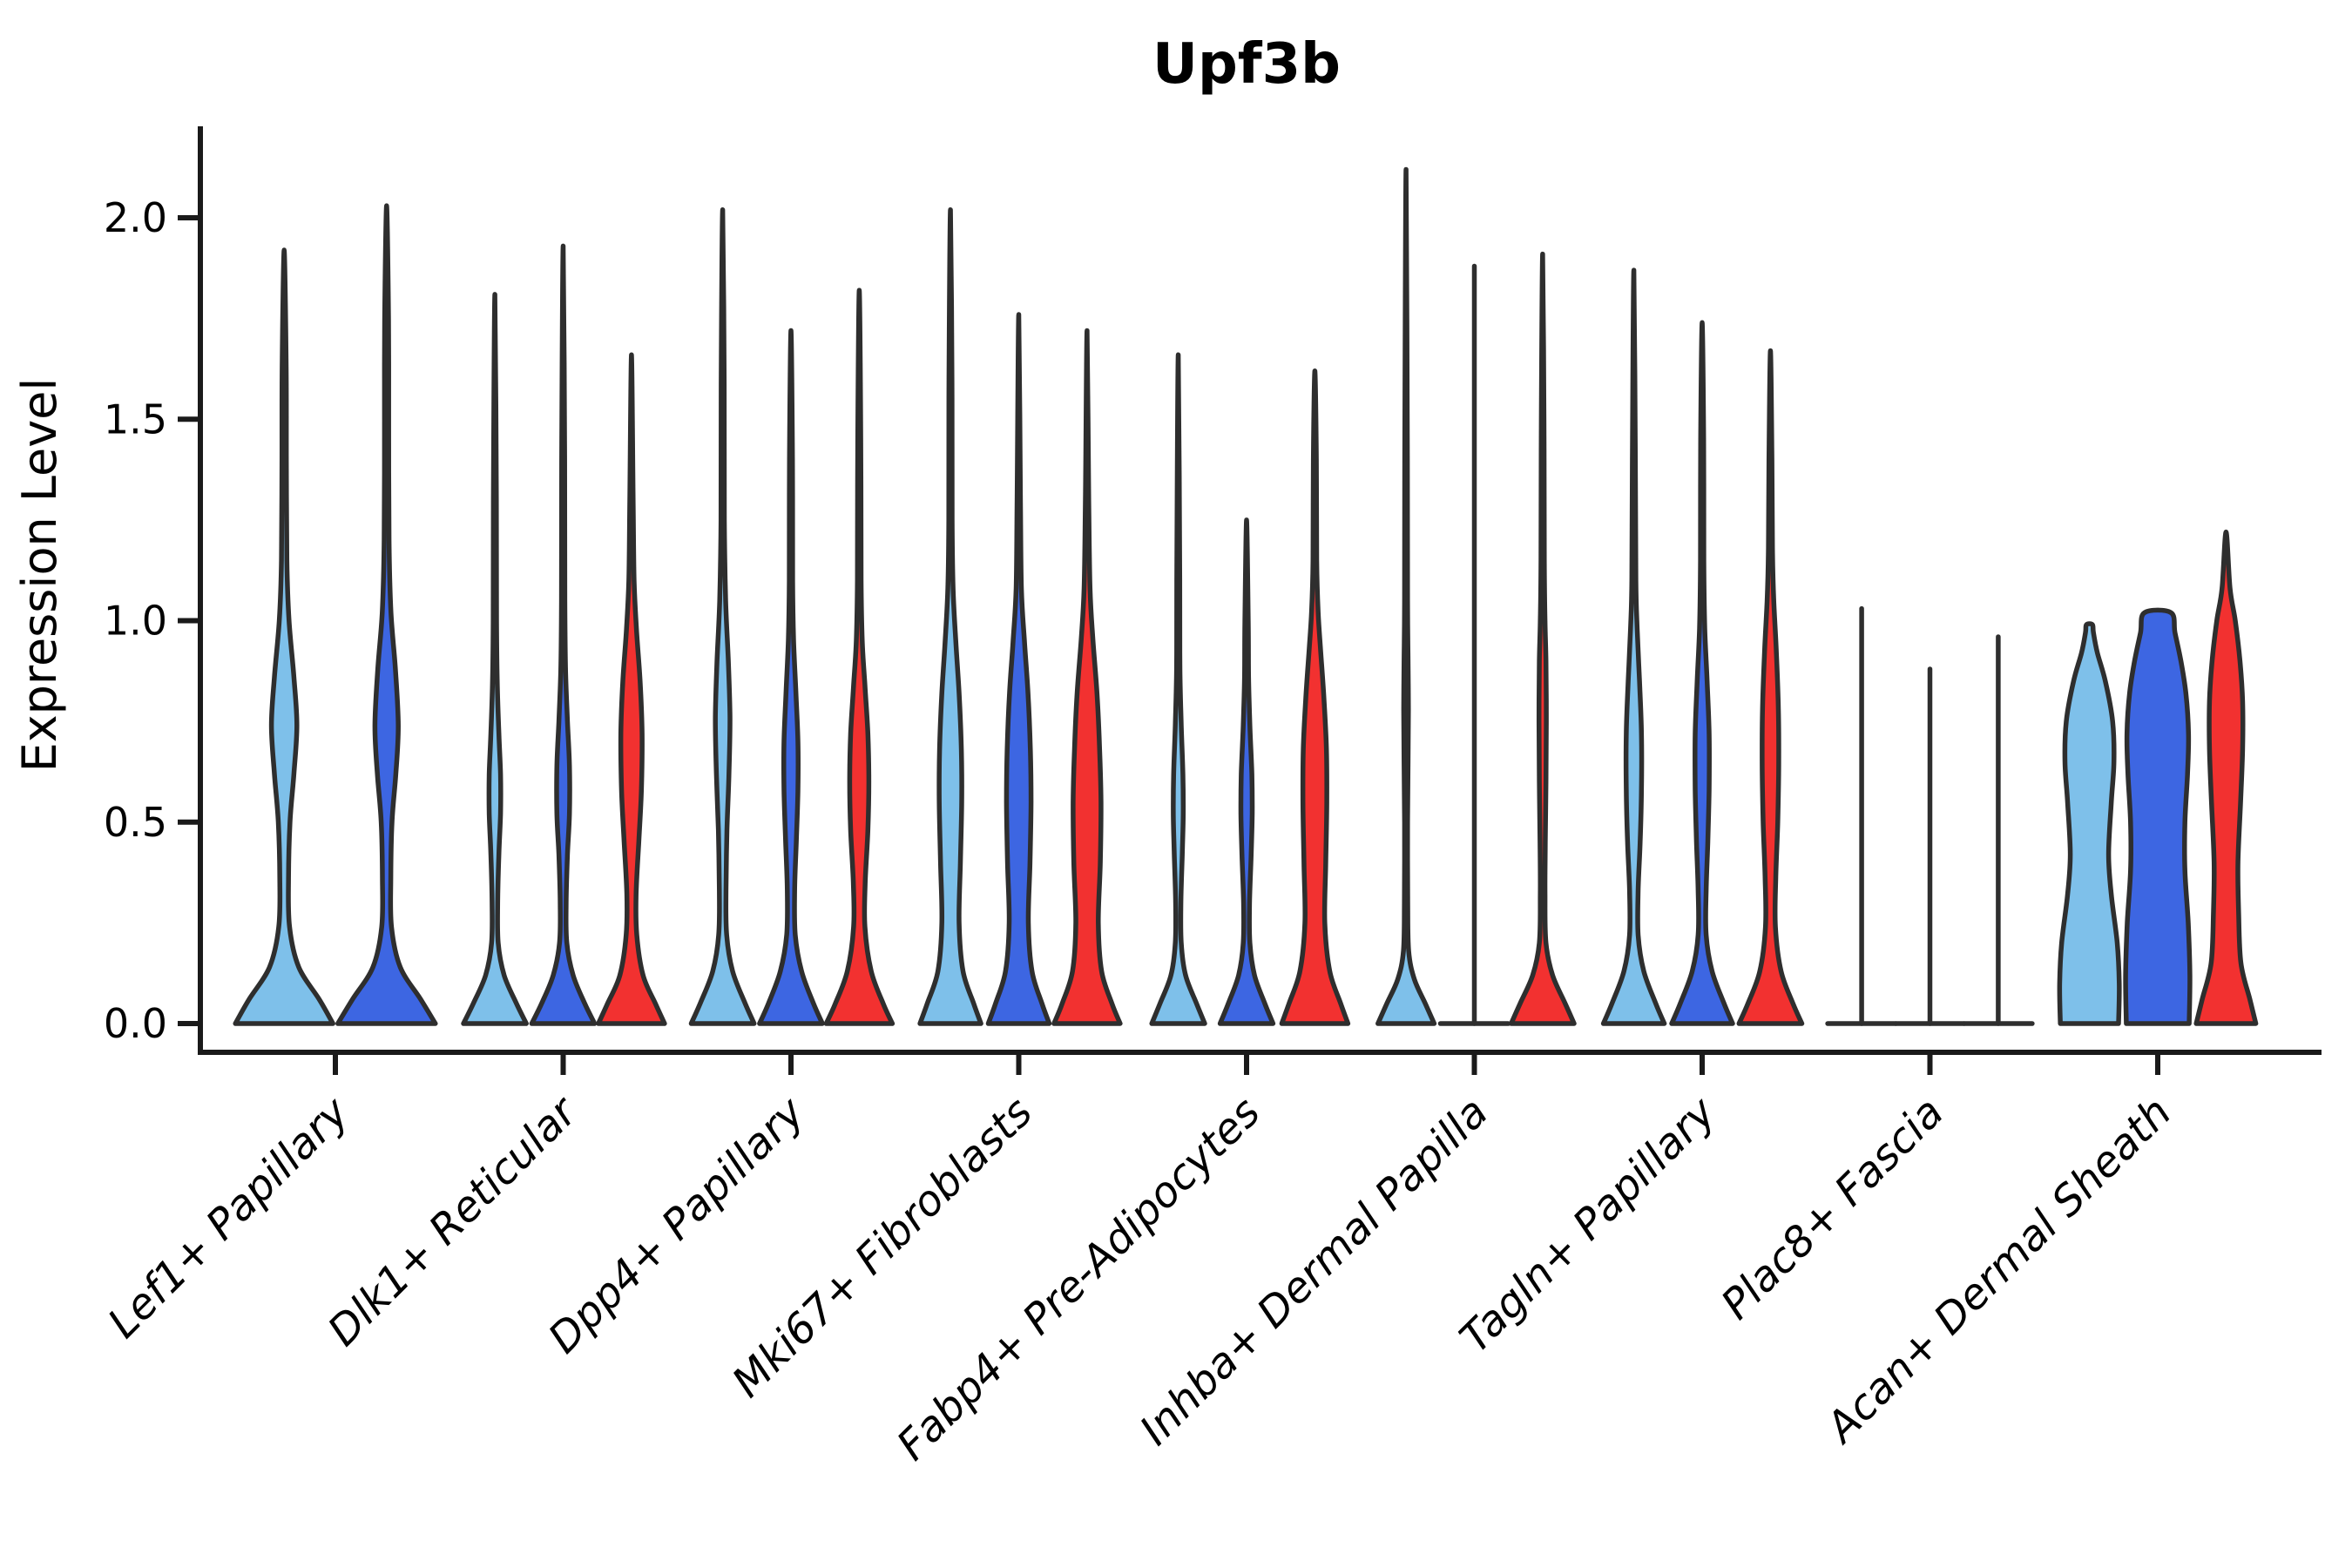  What do you see at coordinates (135, 822) in the screenshot?
I see `y-tick-label-0.5: 0.5` at bounding box center [135, 822].